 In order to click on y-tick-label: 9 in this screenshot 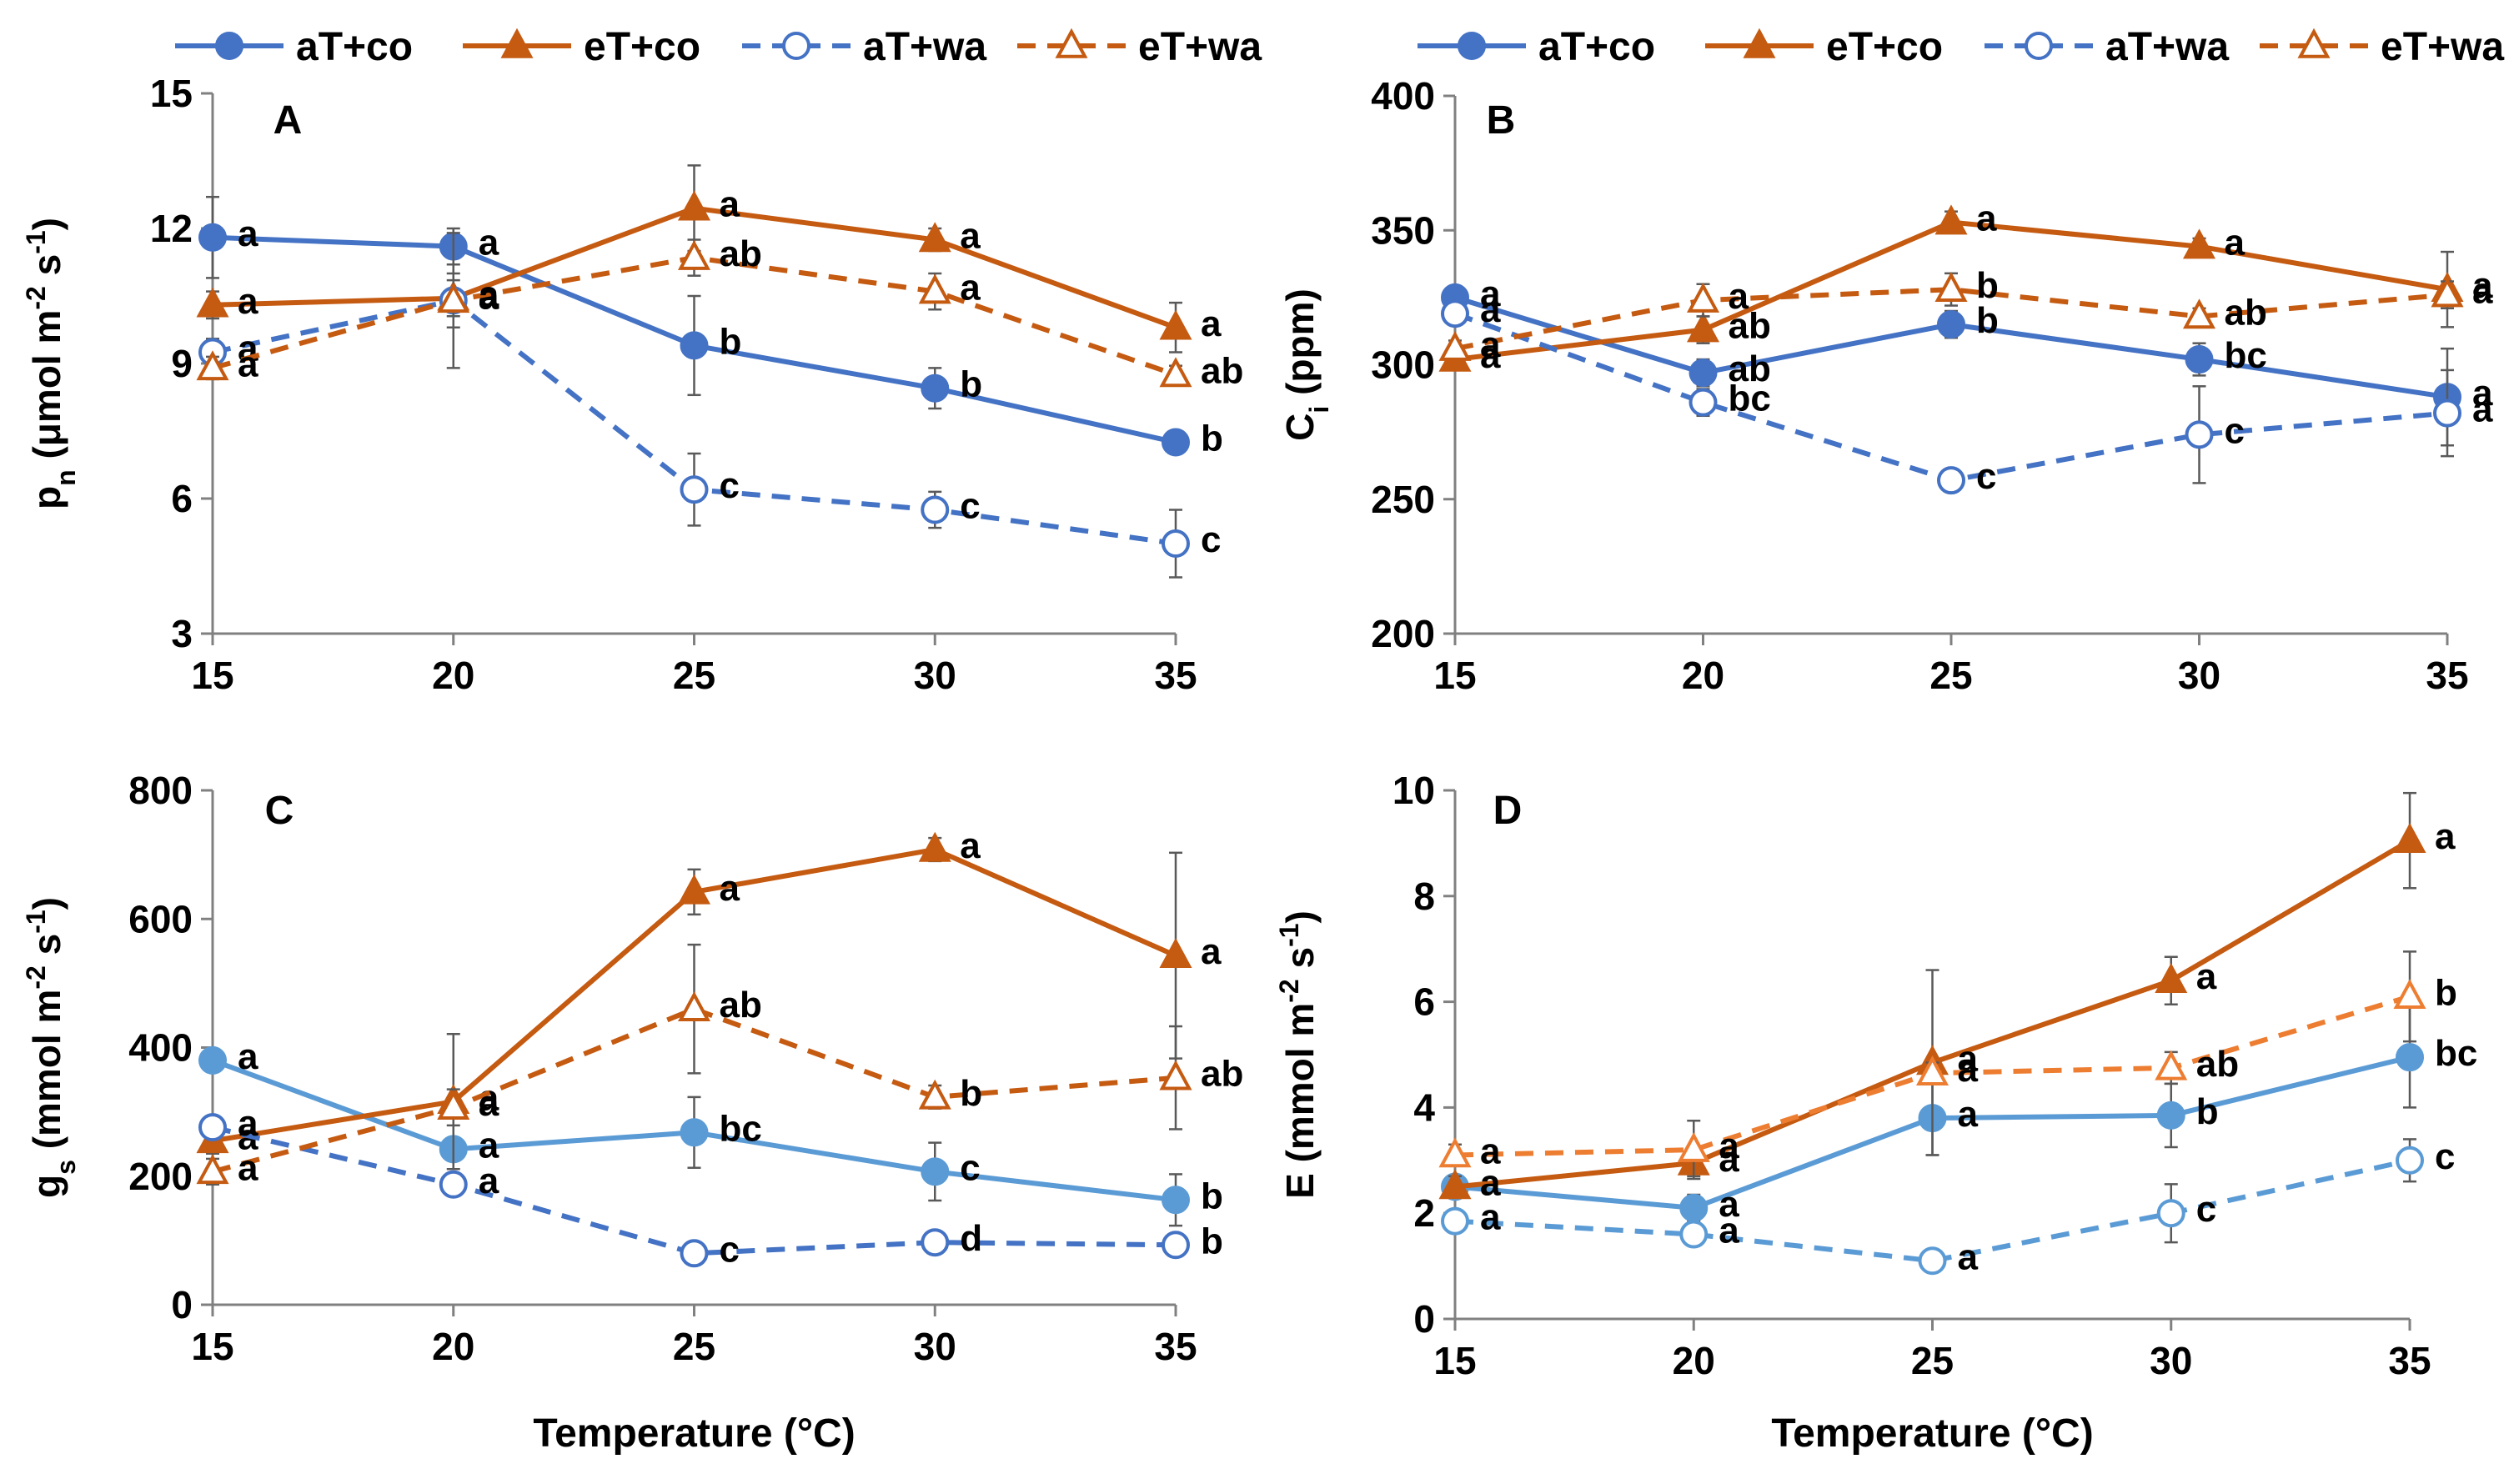, I will do `click(182, 363)`.